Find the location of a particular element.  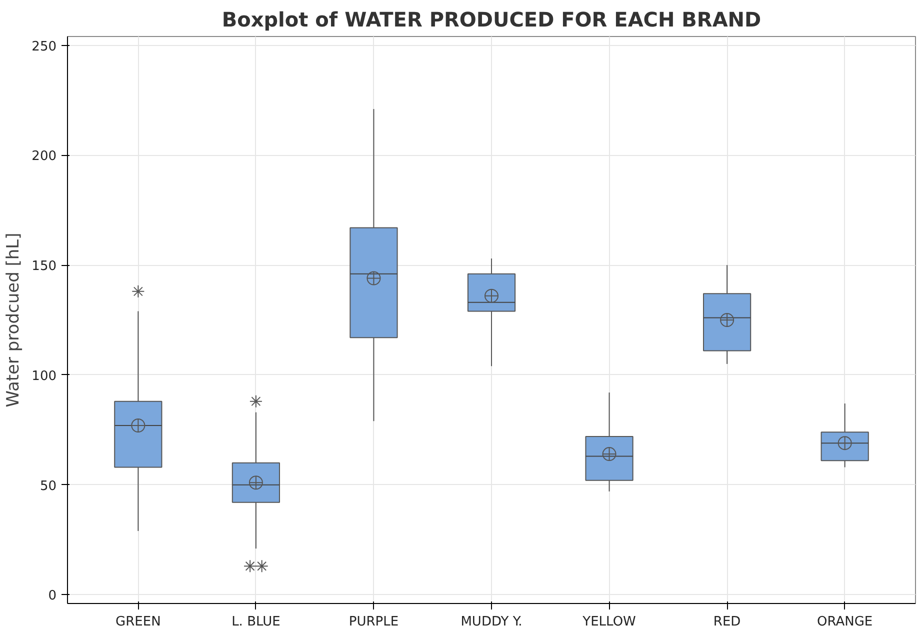

x-tick-label: YELLOW is located at coordinates (609, 622).